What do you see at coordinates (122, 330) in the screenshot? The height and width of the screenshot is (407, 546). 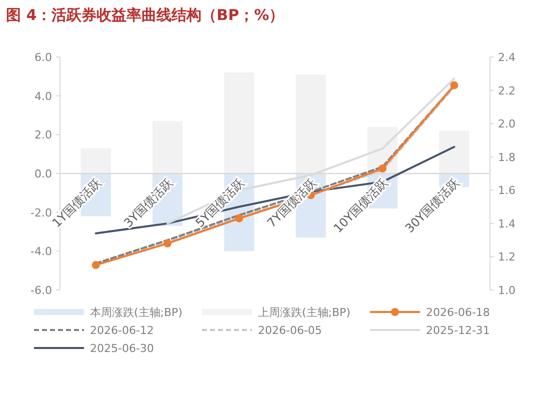 I see `legend-label: 2026-06-12` at bounding box center [122, 330].